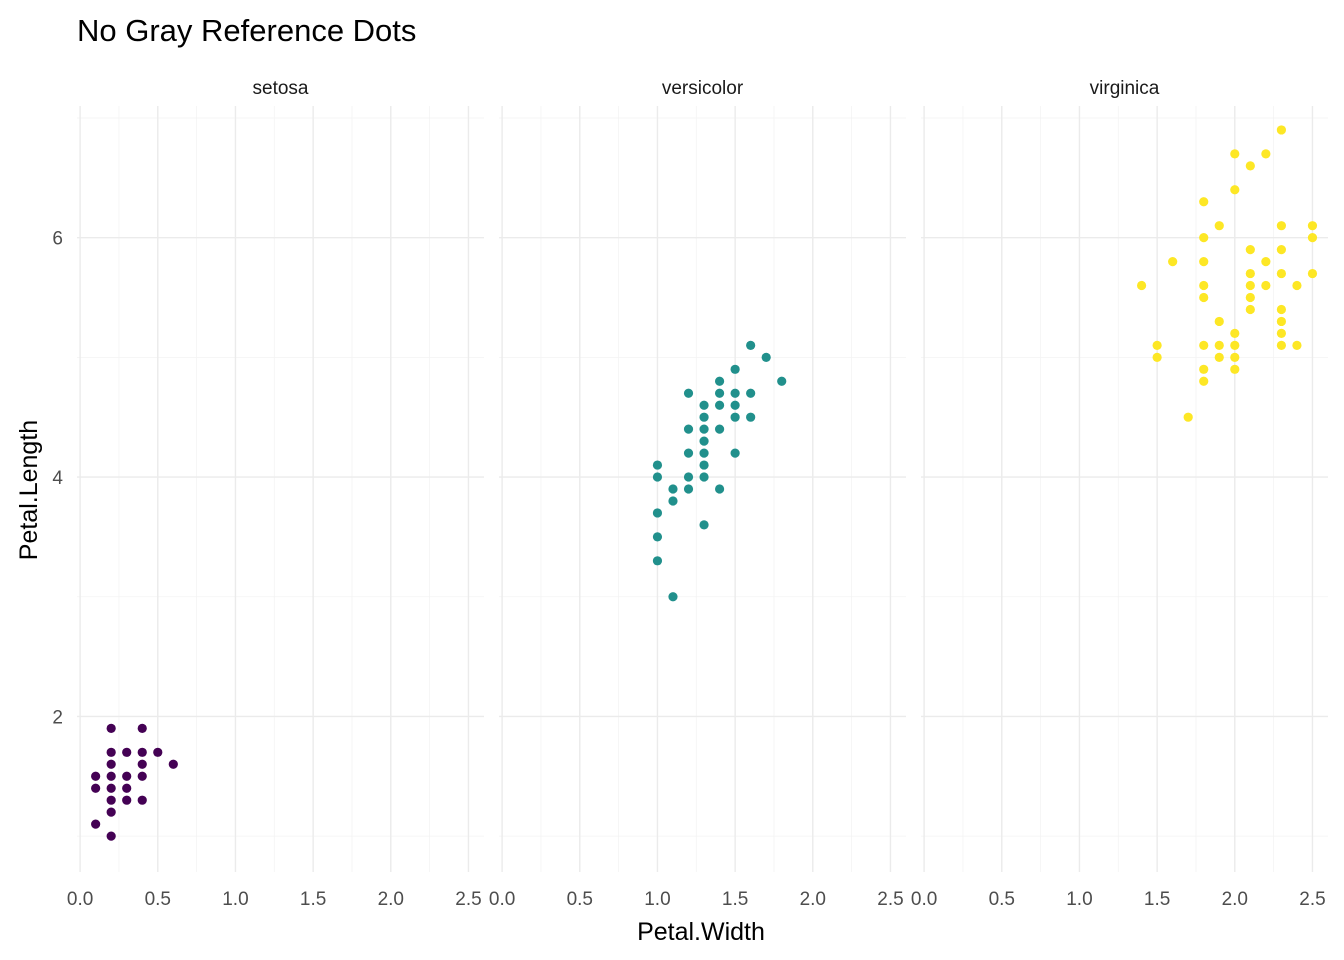  Describe the element at coordinates (701, 932) in the screenshot. I see `x-axis-title: Petal.Width` at that location.